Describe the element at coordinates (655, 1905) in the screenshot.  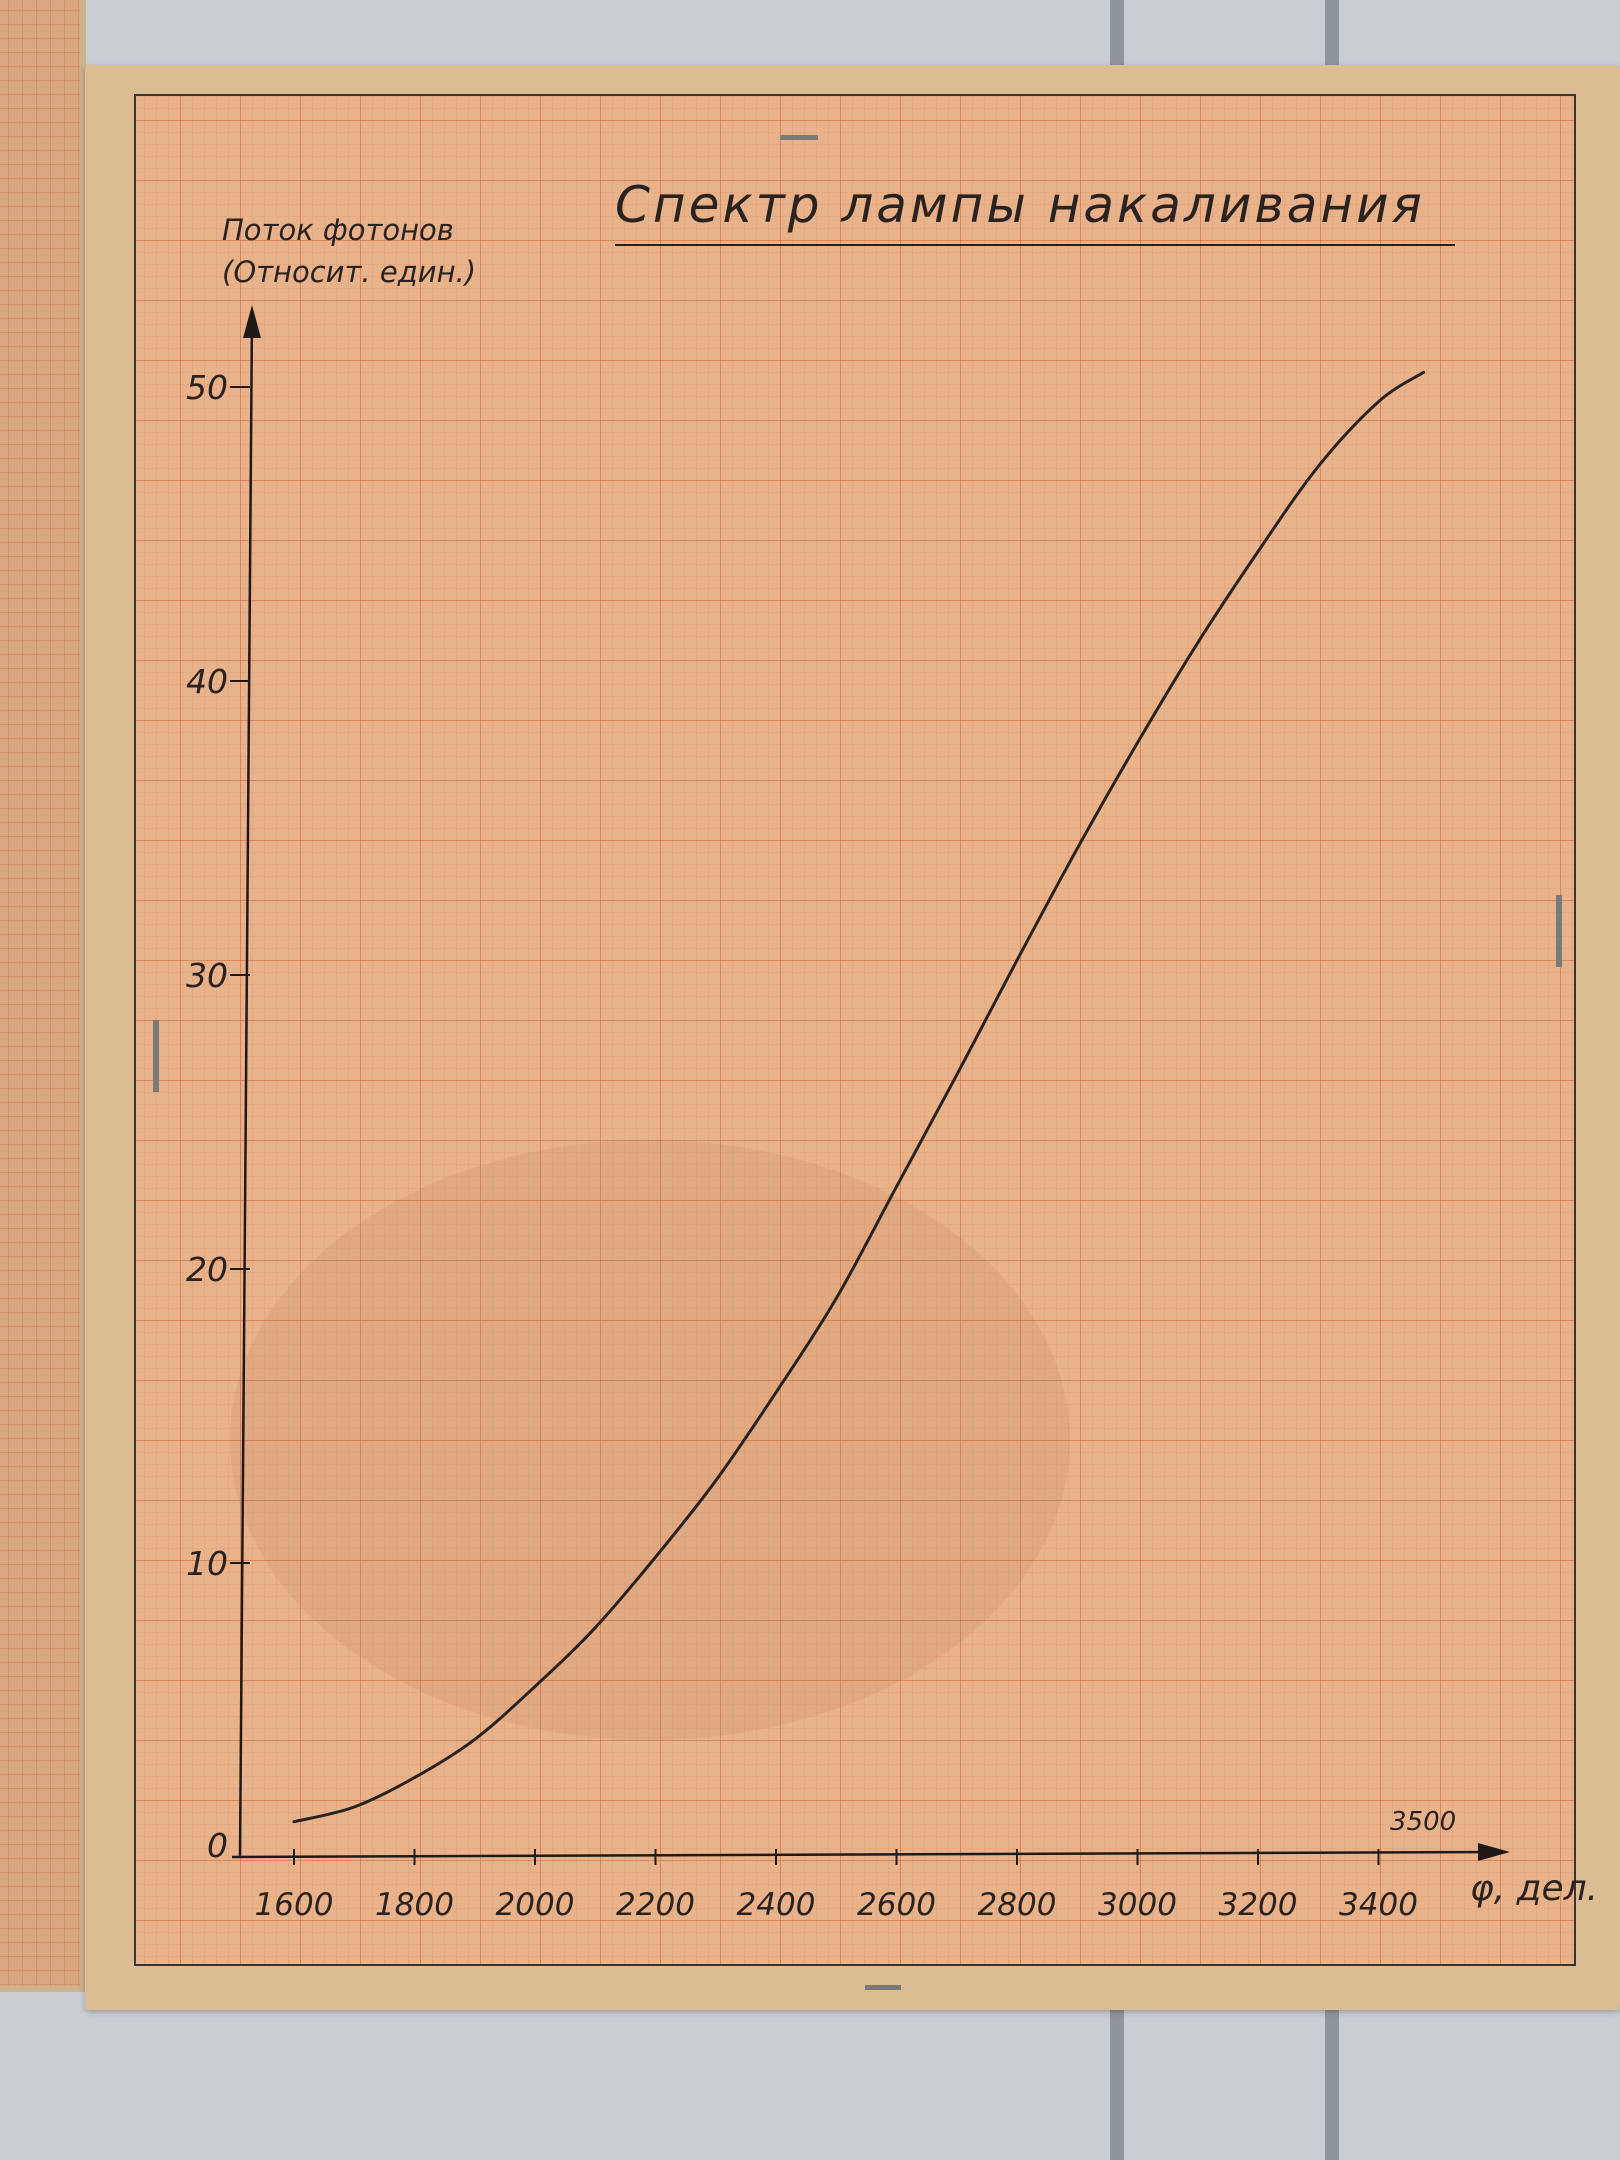
I see `x-tick-label: 2200` at that location.